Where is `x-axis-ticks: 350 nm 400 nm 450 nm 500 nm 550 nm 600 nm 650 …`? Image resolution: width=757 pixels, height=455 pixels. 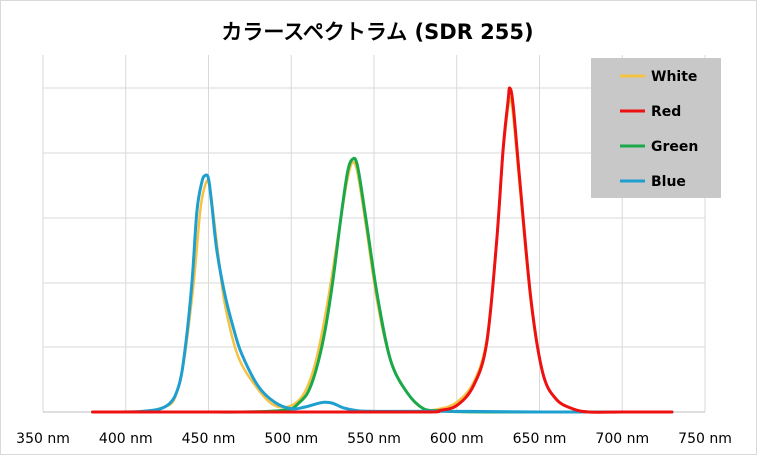 x-axis-ticks: 350 nm 400 nm 450 nm 500 nm 550 nm 600 nm 650 … is located at coordinates (374, 439).